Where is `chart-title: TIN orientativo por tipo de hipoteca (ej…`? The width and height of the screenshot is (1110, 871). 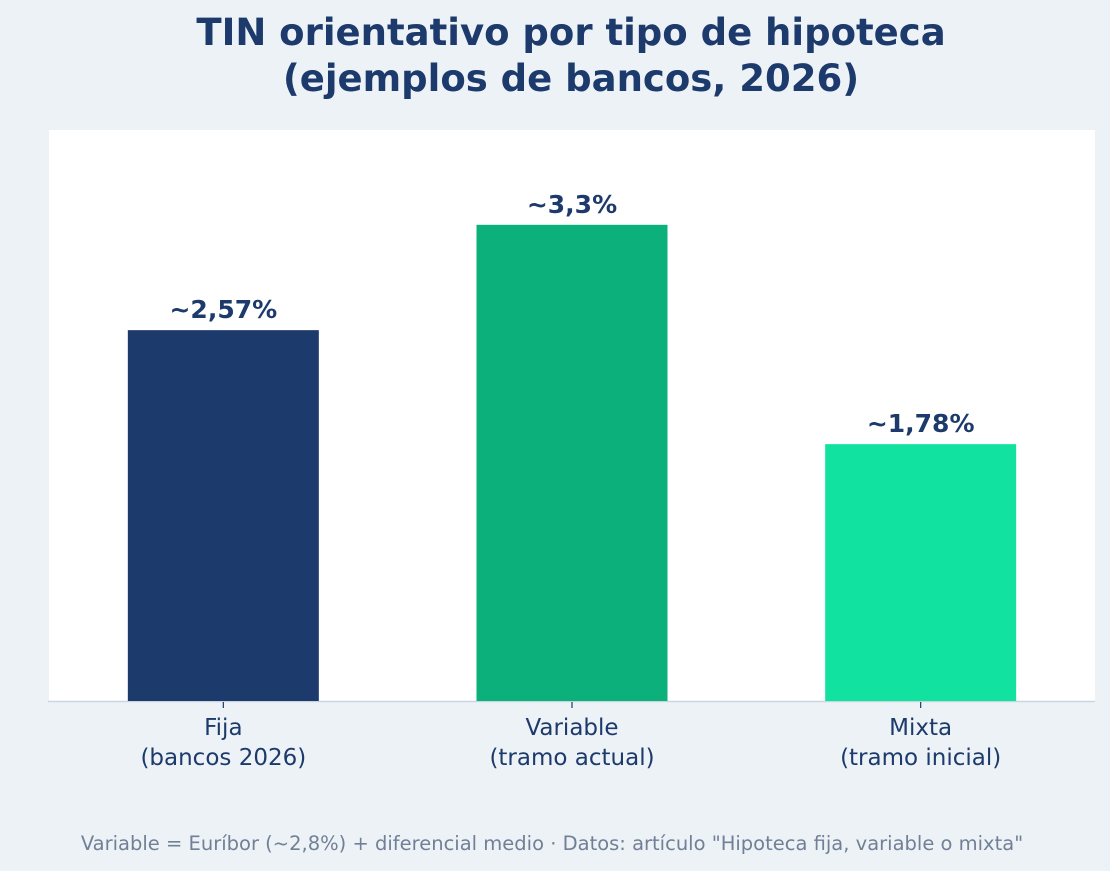
chart-title: TIN orientativo por tipo de hipoteca (ej… is located at coordinates (555, 56).